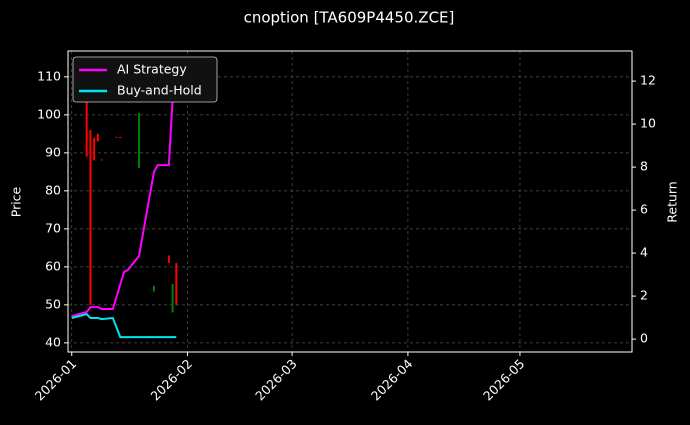 The height and width of the screenshot is (425, 690). What do you see at coordinates (644, 295) in the screenshot?
I see `y2-tick-label: 2` at bounding box center [644, 295].